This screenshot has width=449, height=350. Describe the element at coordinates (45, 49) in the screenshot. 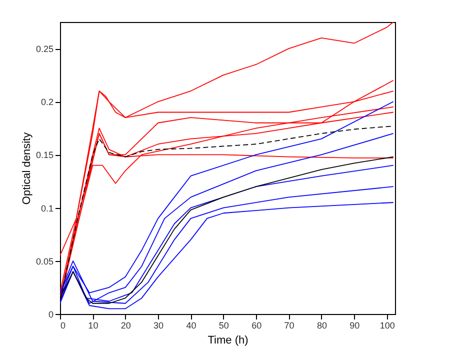

I see `y-tick-label: 0.25` at that location.